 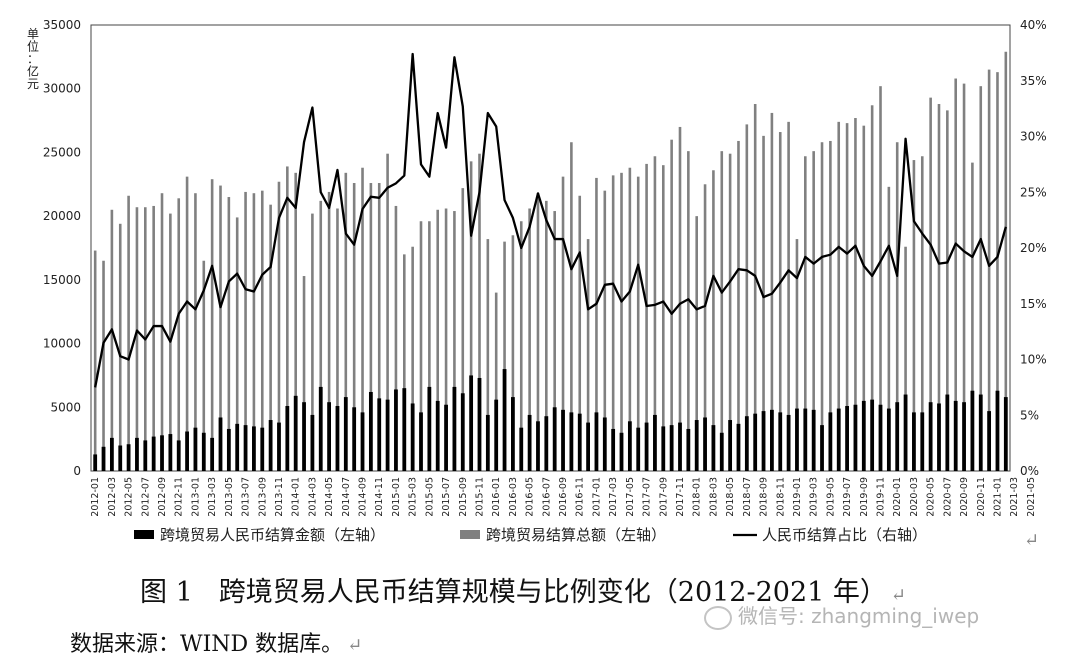 I want to click on source-text: 数据来源：WIND 数据库。, so click(x=207, y=644).